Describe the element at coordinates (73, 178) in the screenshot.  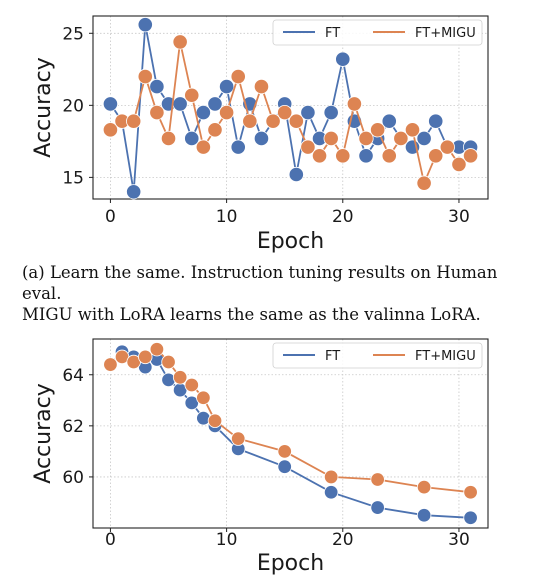
I see `y-tick-label: 15` at that location.